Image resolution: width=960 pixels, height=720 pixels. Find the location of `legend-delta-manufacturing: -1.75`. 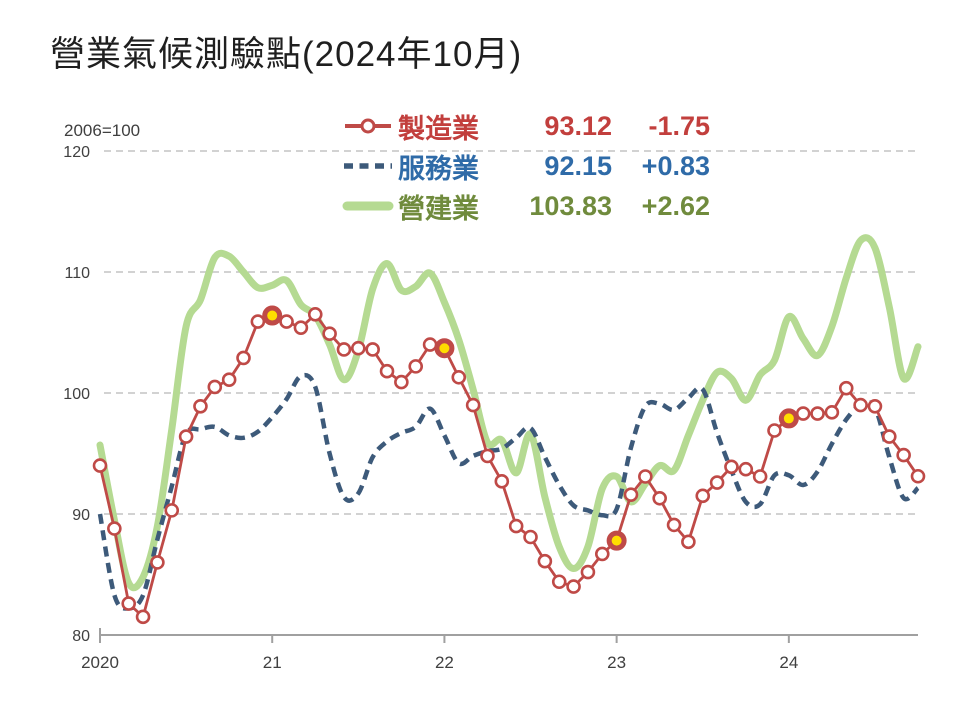

legend-delta-manufacturing: -1.75 is located at coordinates (679, 125).